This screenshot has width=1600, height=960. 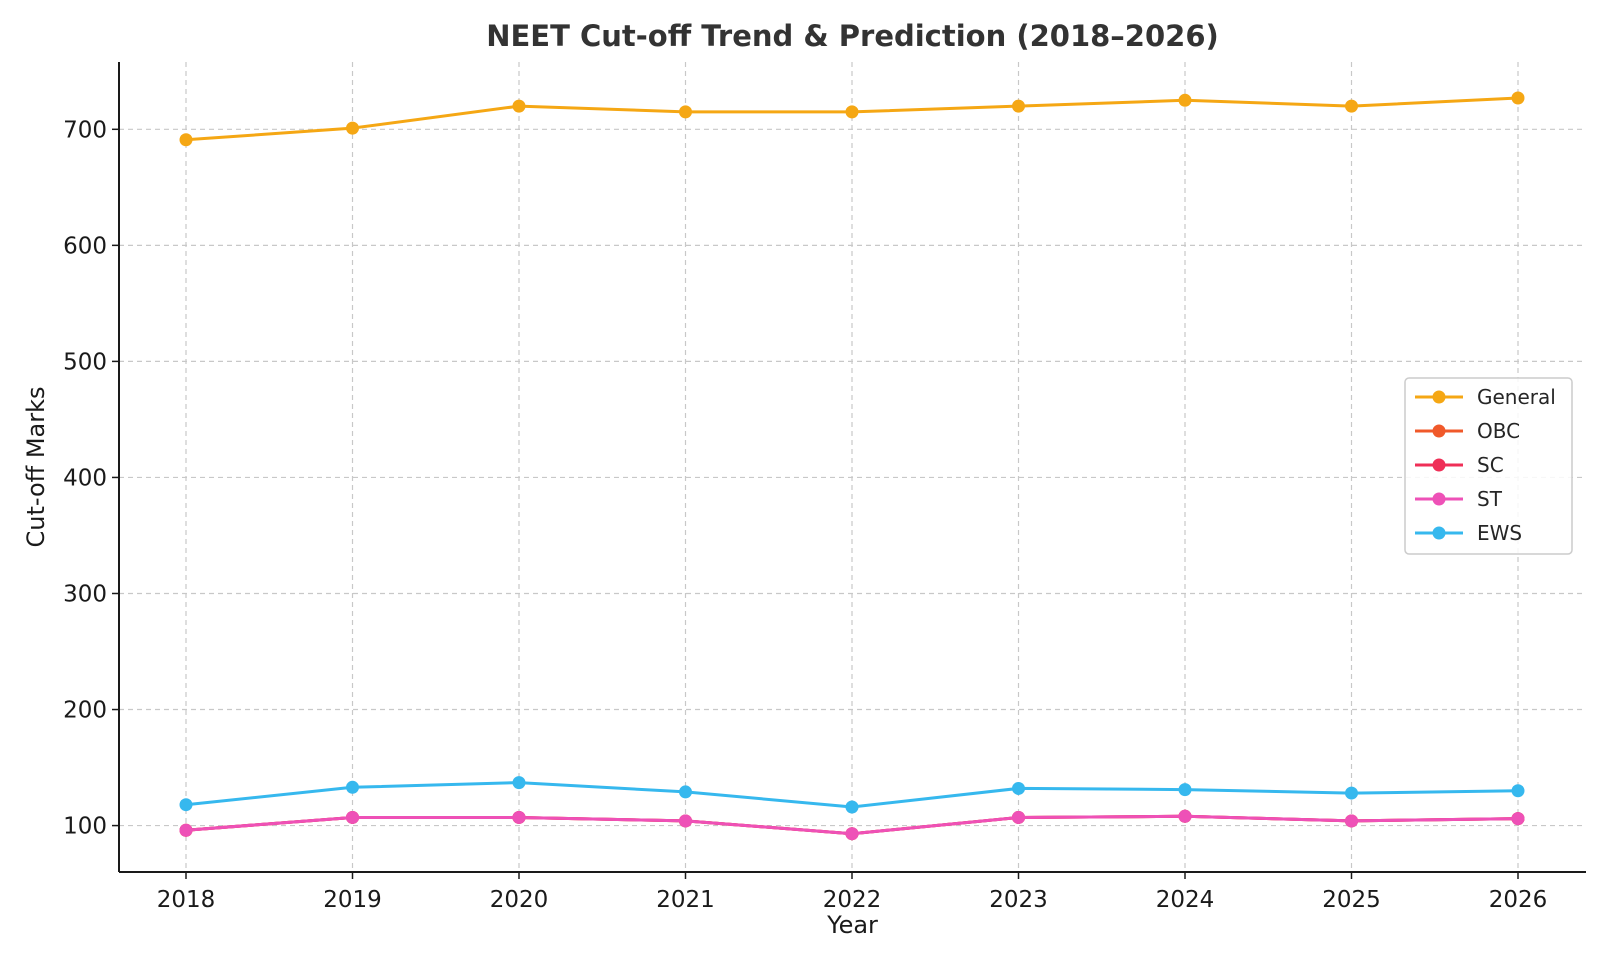 What do you see at coordinates (85, 246) in the screenshot?
I see `y-tick-label: 600` at bounding box center [85, 246].